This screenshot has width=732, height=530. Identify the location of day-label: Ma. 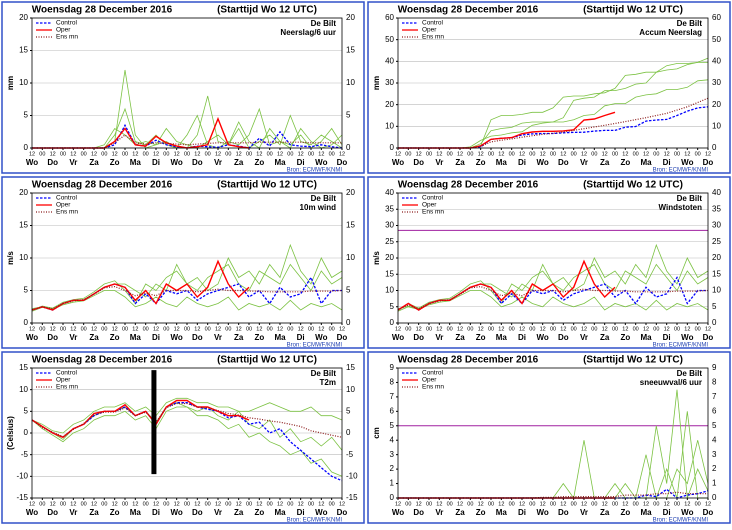
(502, 162).